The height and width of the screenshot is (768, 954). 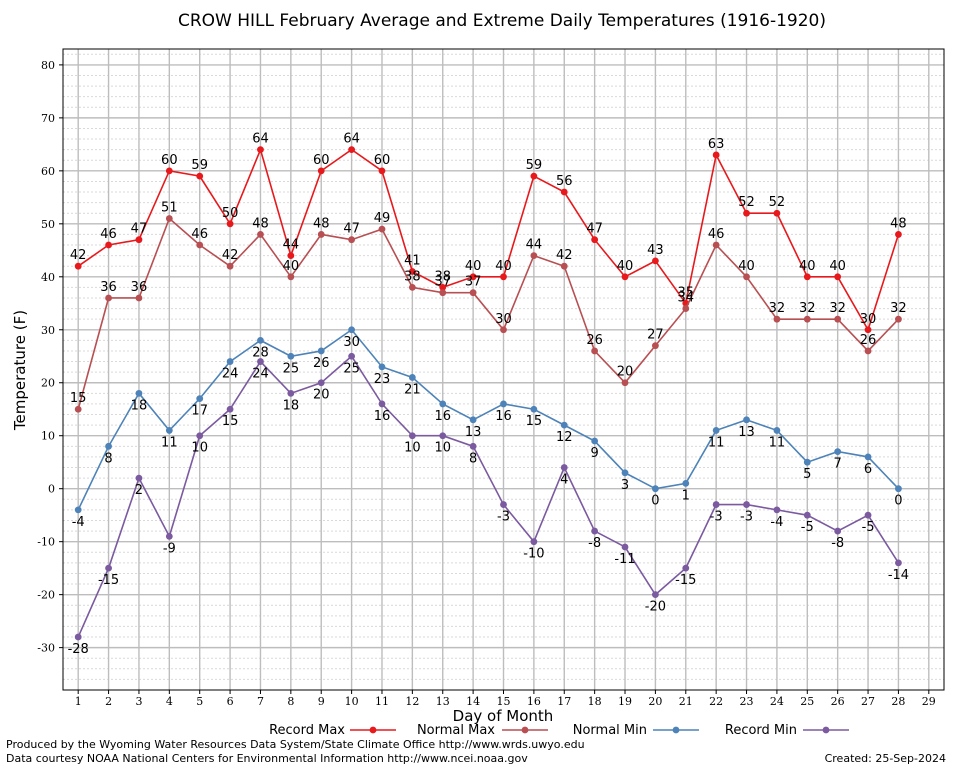 I want to click on data-label: -15, so click(x=685, y=580).